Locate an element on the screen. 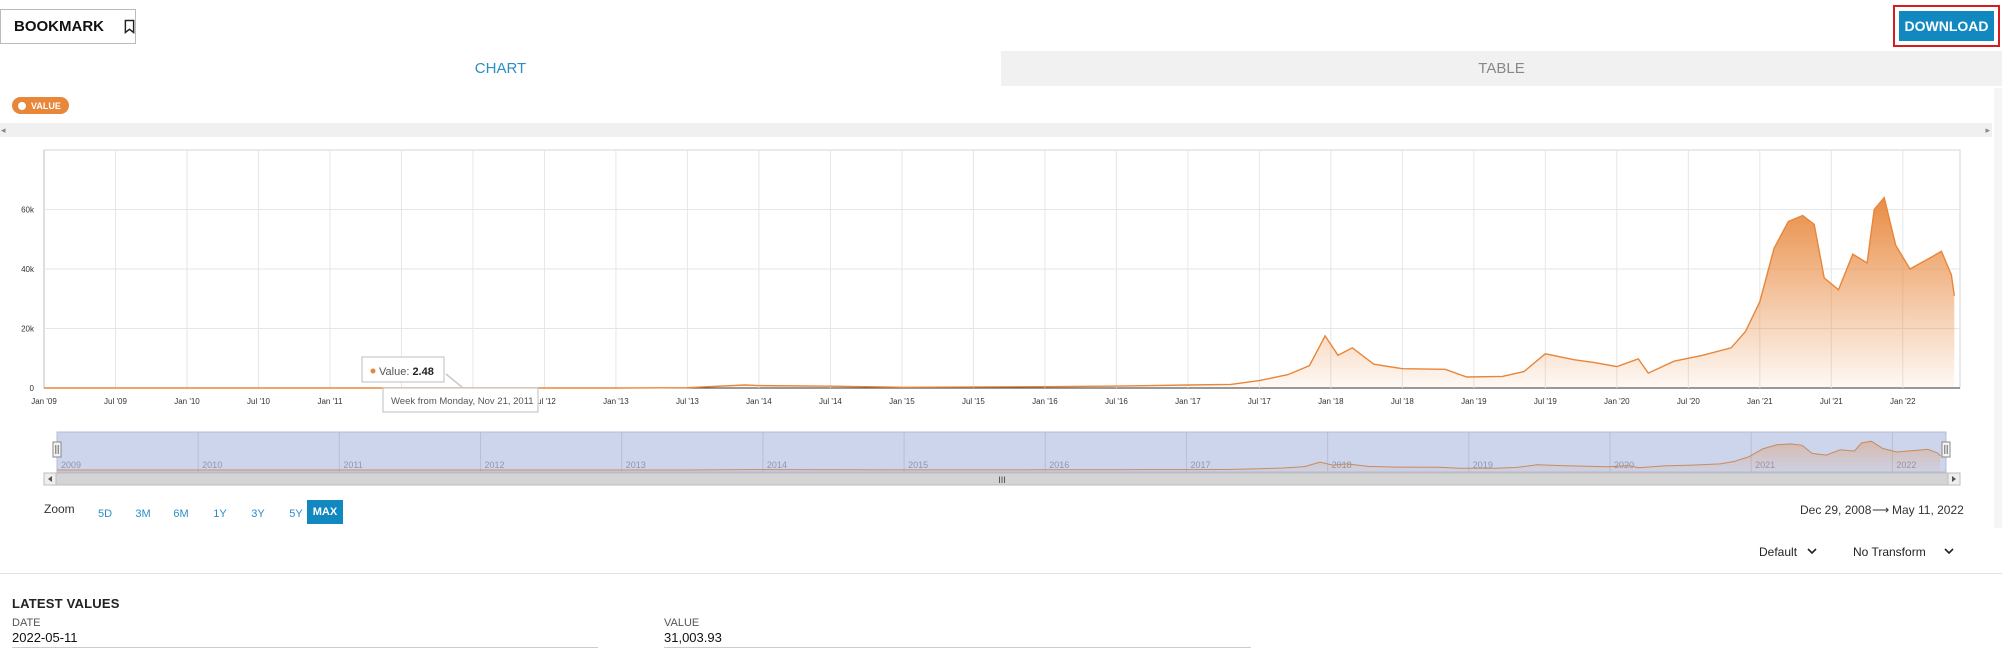 The image size is (2002, 655). bookmark-button: BOOKMARK is located at coordinates (68, 26).